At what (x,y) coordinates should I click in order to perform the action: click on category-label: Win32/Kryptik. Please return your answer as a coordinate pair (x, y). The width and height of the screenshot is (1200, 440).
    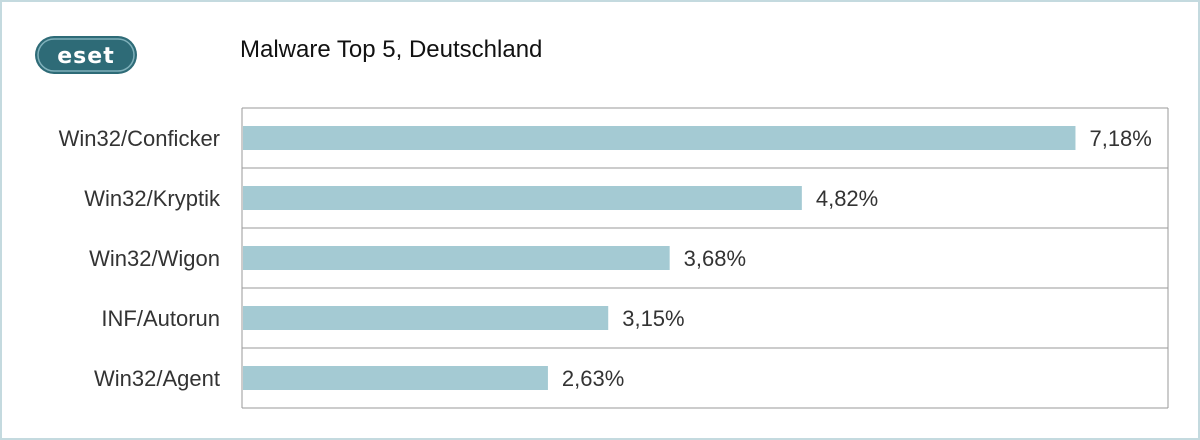
    Looking at the image, I should click on (152, 198).